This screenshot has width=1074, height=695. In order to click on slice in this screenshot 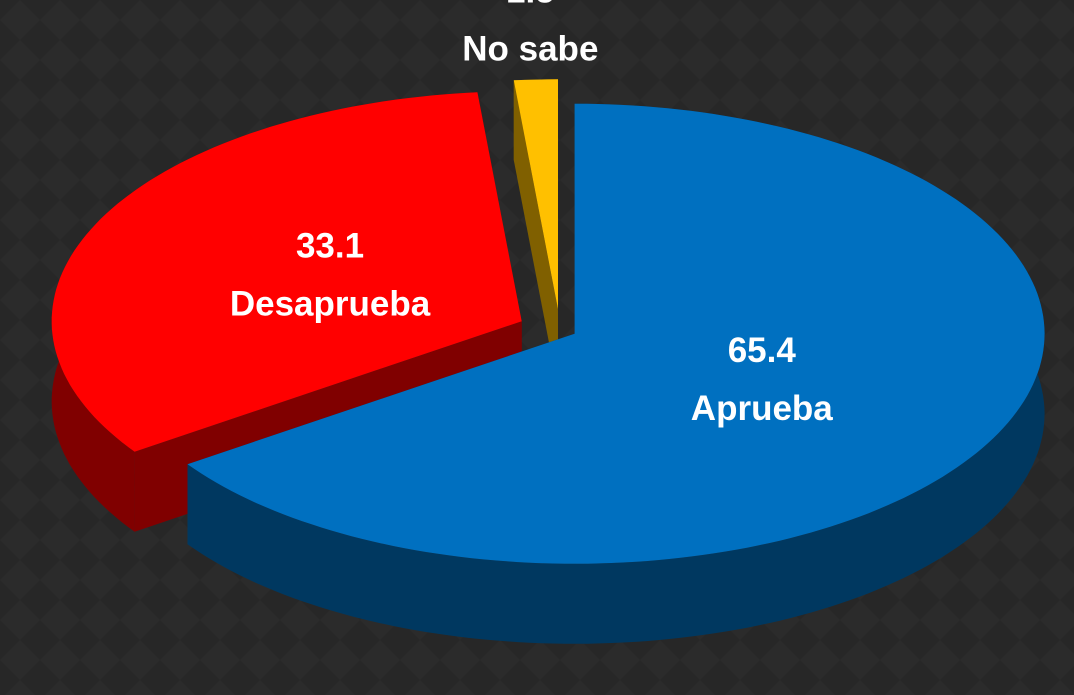, I will do `click(535, 194)`.